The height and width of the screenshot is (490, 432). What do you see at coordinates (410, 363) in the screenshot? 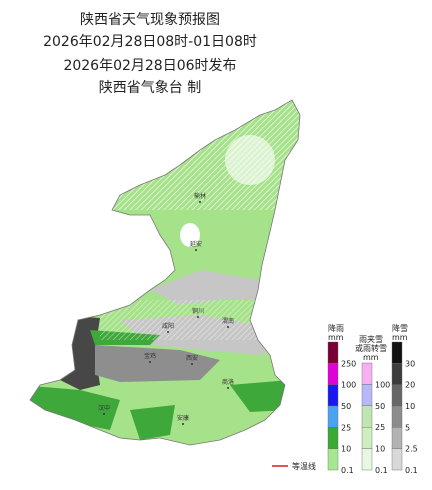
I see `legend-tick: 30` at bounding box center [410, 363].